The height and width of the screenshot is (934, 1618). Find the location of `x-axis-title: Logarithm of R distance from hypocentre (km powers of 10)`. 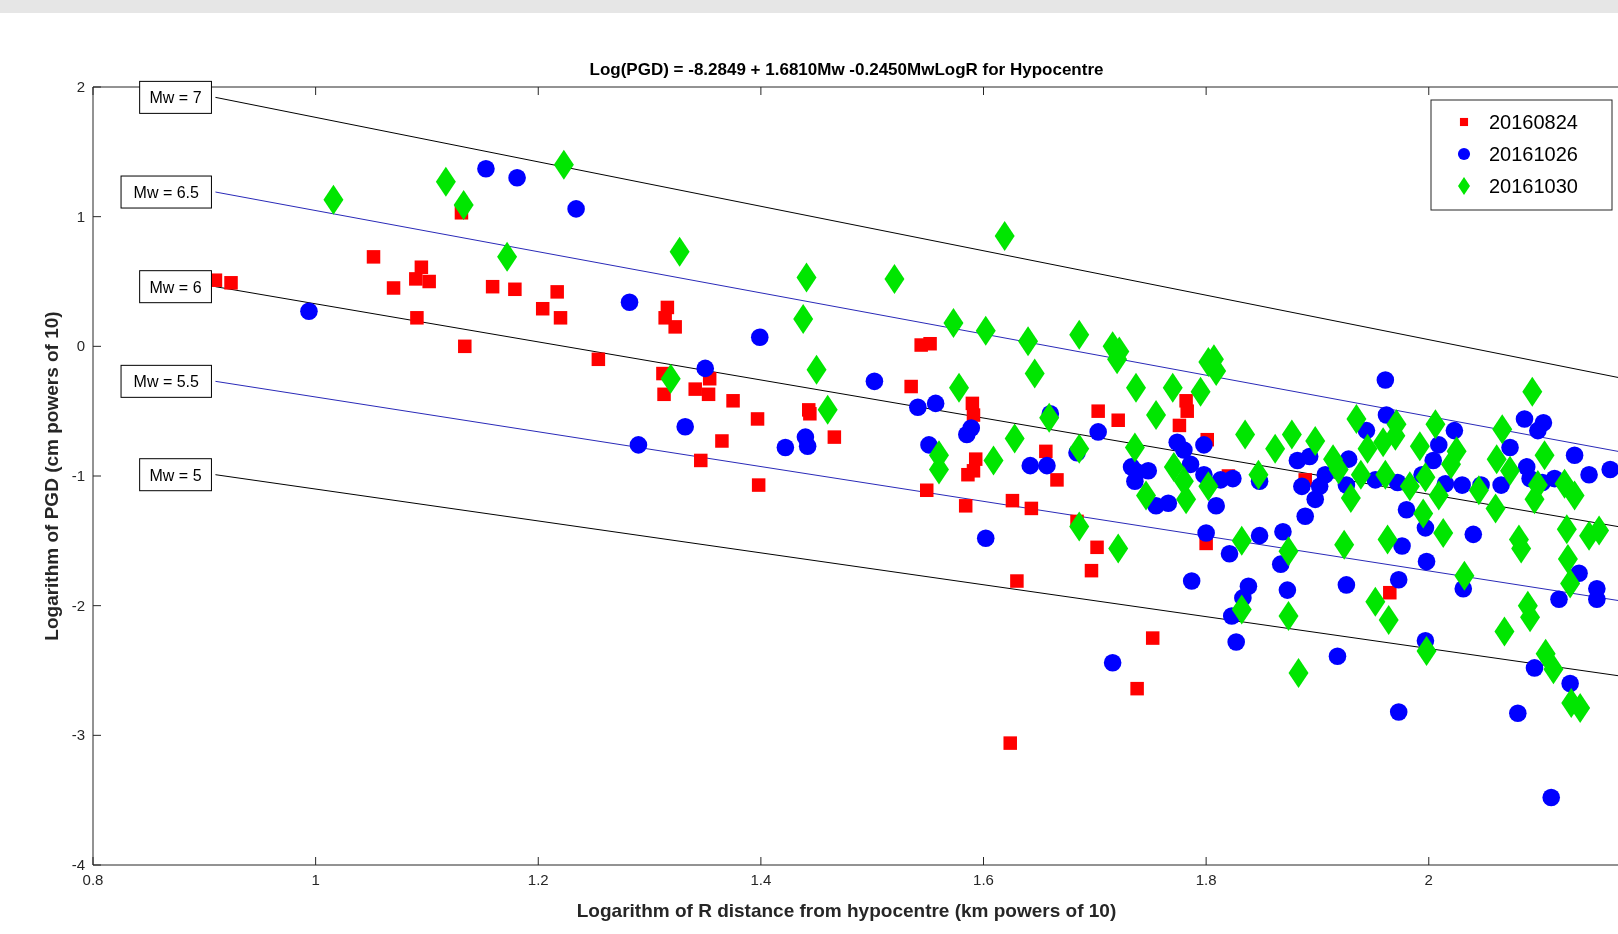

x-axis-title: Logarithm of R distance from hypocentre (km powers of 10) is located at coordinates (846, 910).